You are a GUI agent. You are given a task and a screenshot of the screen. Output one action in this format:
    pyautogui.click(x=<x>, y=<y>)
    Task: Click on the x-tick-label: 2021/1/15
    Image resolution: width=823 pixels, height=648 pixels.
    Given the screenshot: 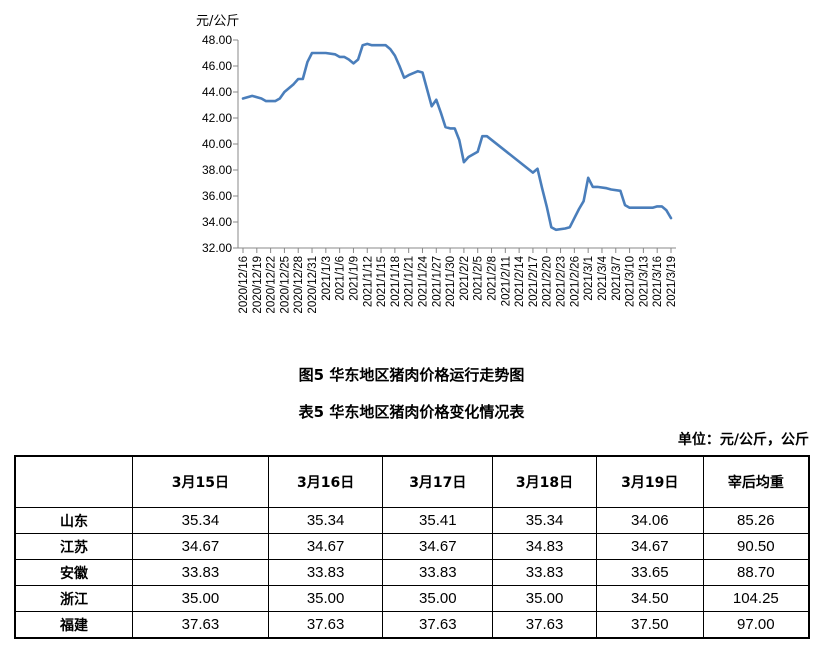 What is the action you would take?
    pyautogui.click(x=382, y=281)
    